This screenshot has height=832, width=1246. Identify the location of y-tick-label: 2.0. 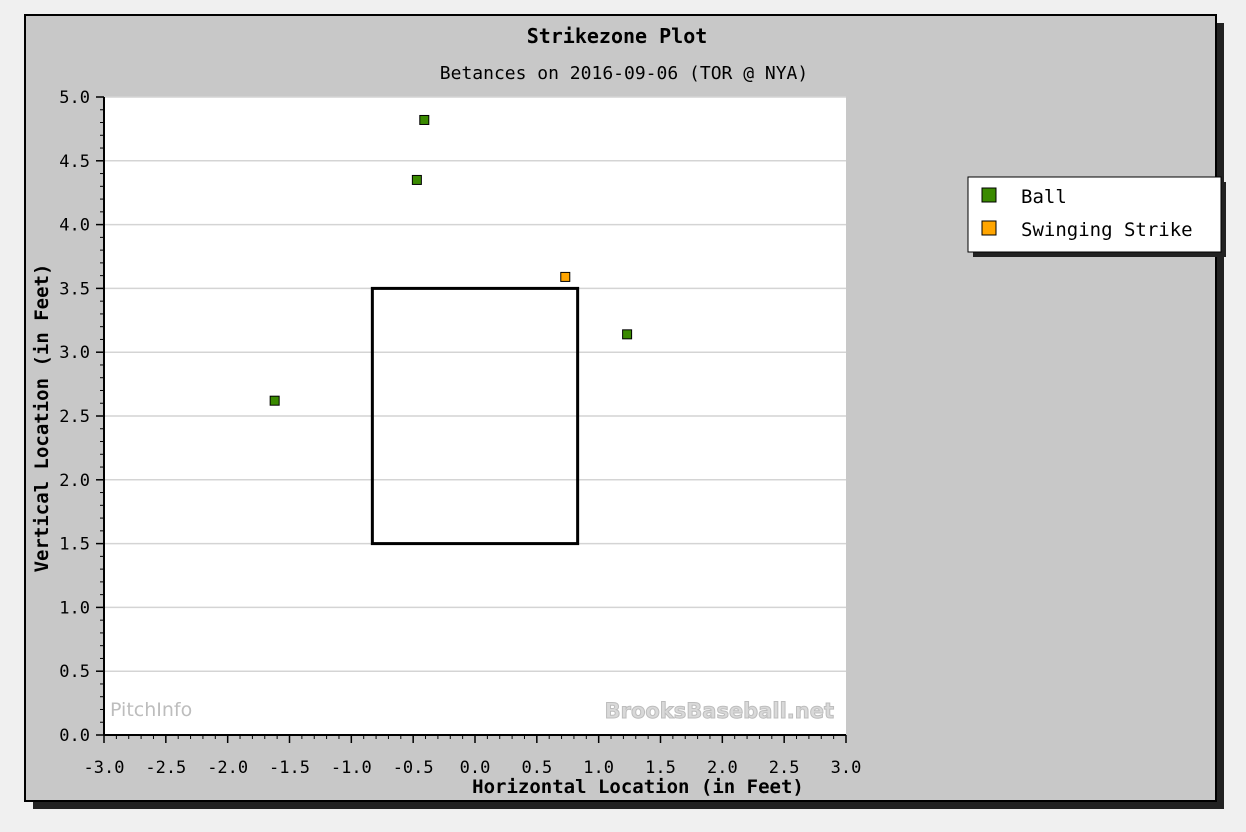
(74, 481).